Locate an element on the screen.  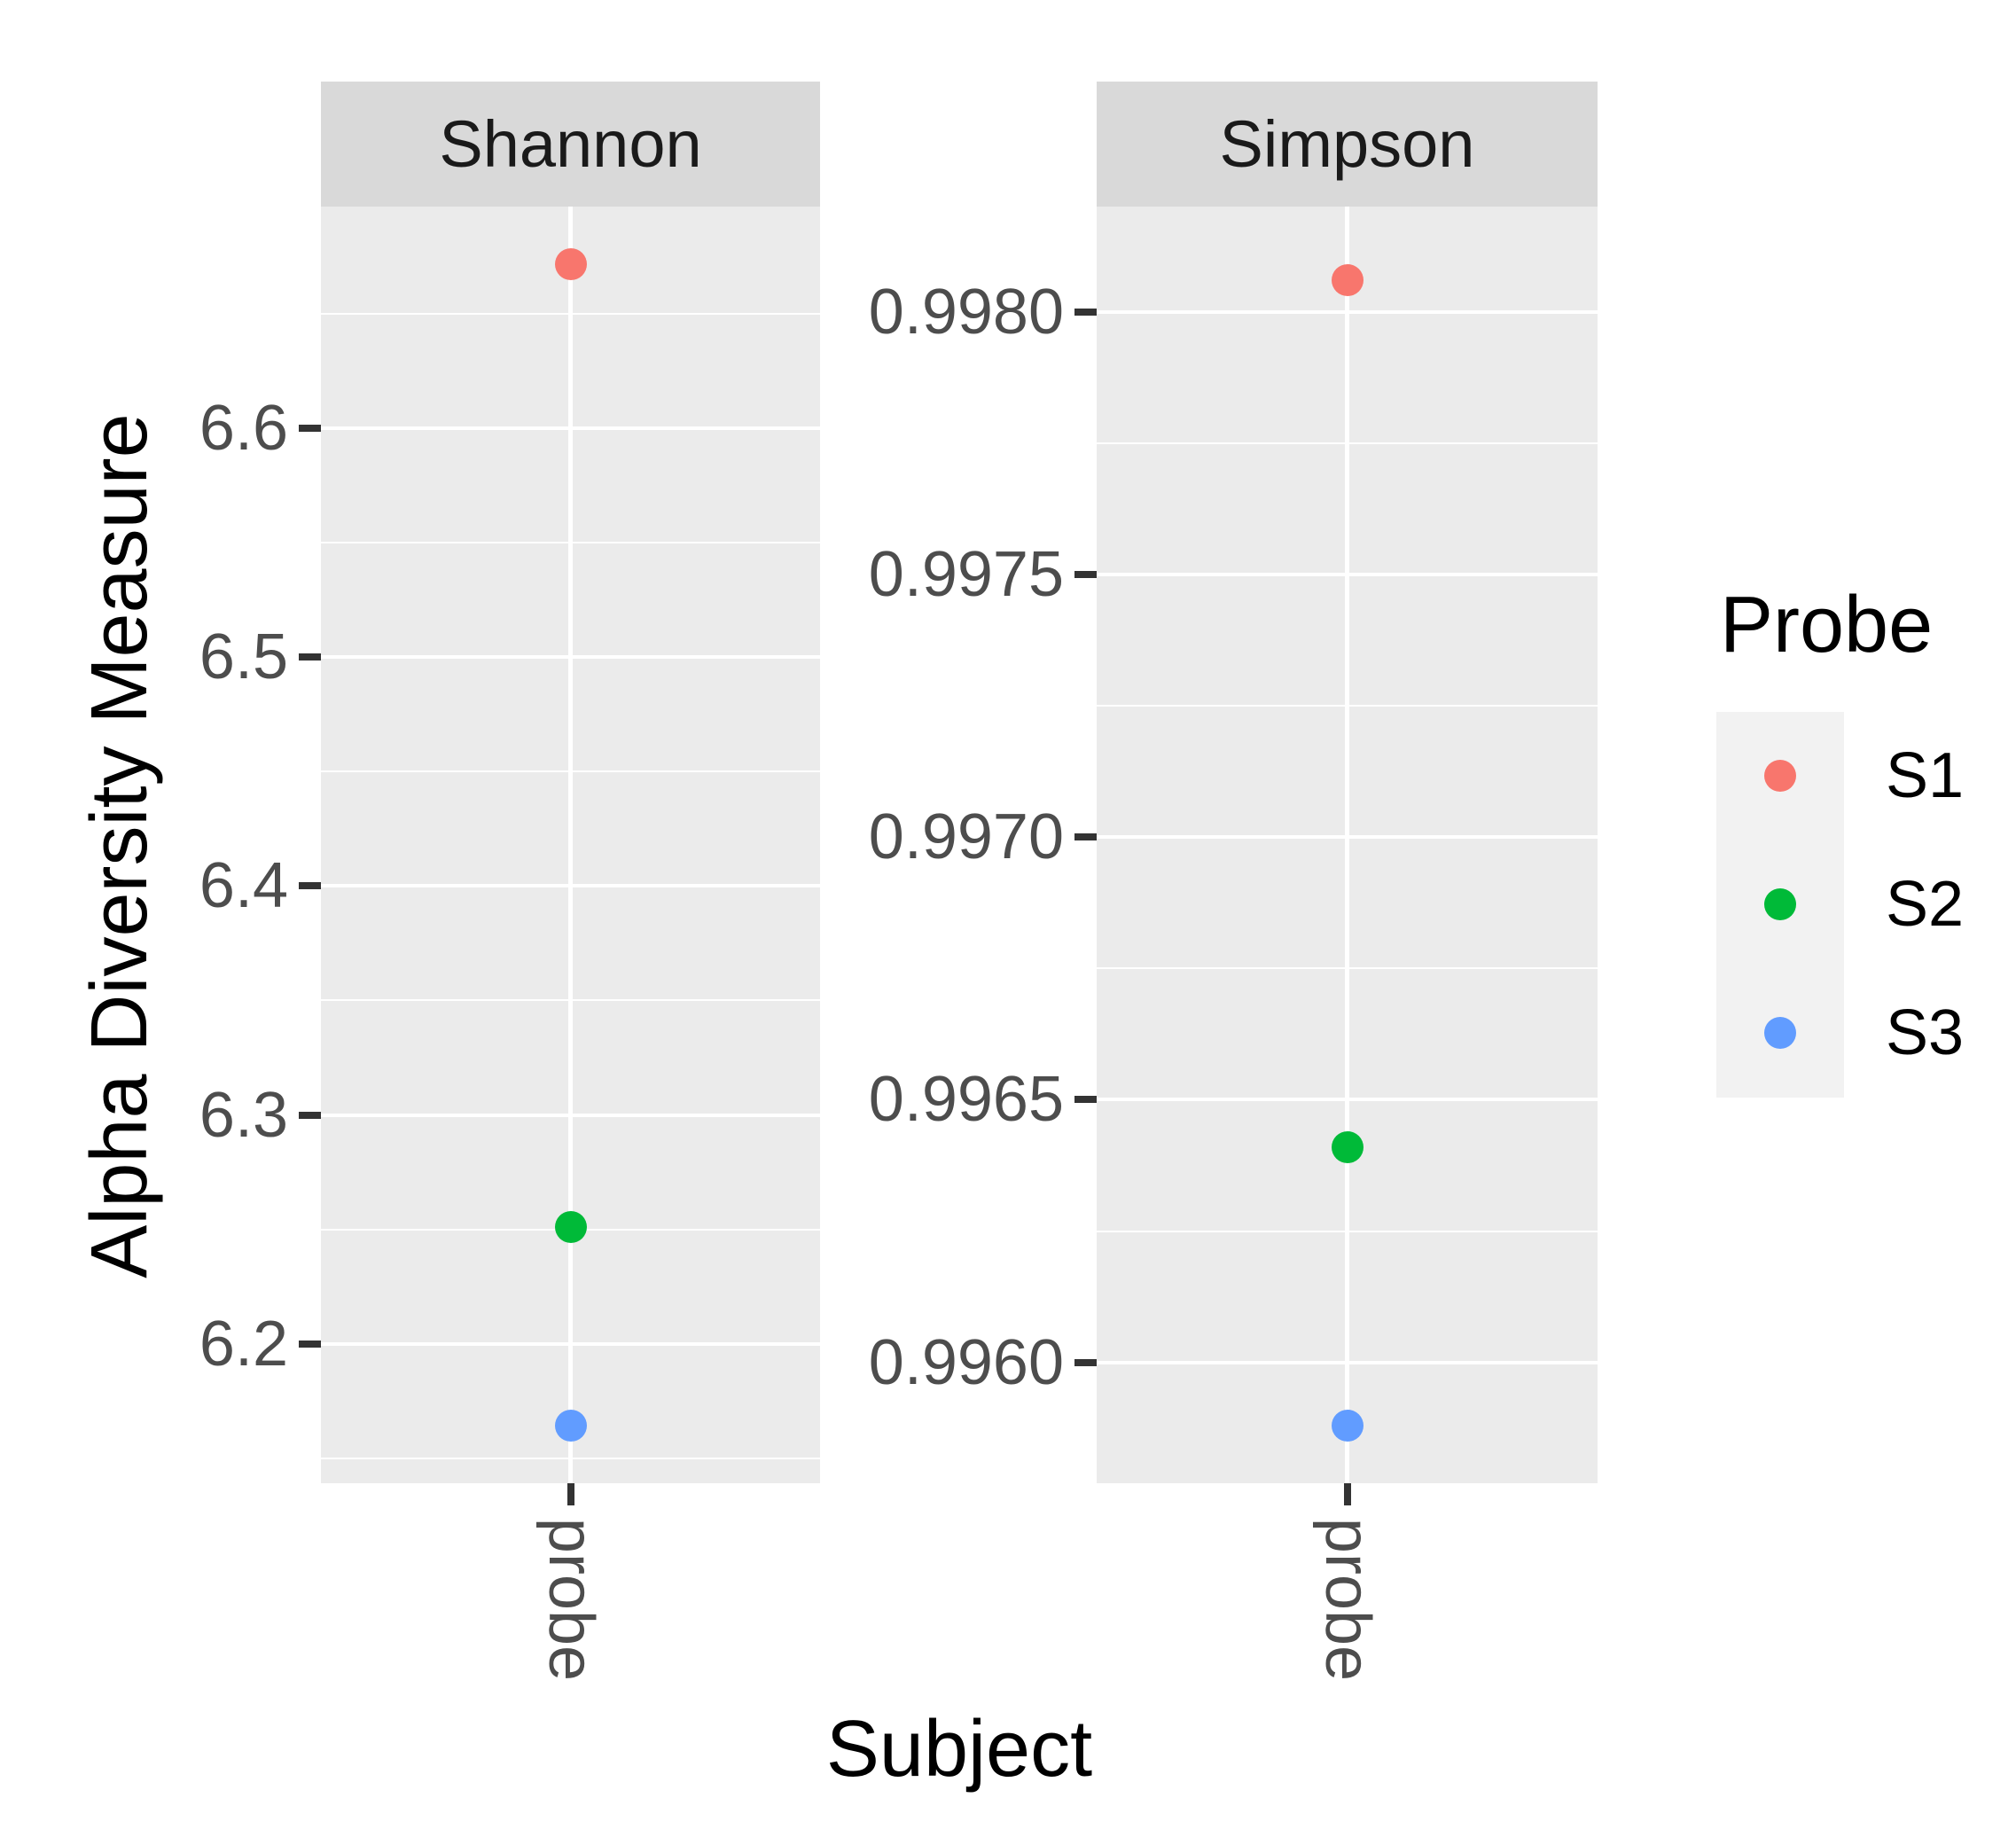
y-tick-label: 0.9970 is located at coordinates (966, 837).